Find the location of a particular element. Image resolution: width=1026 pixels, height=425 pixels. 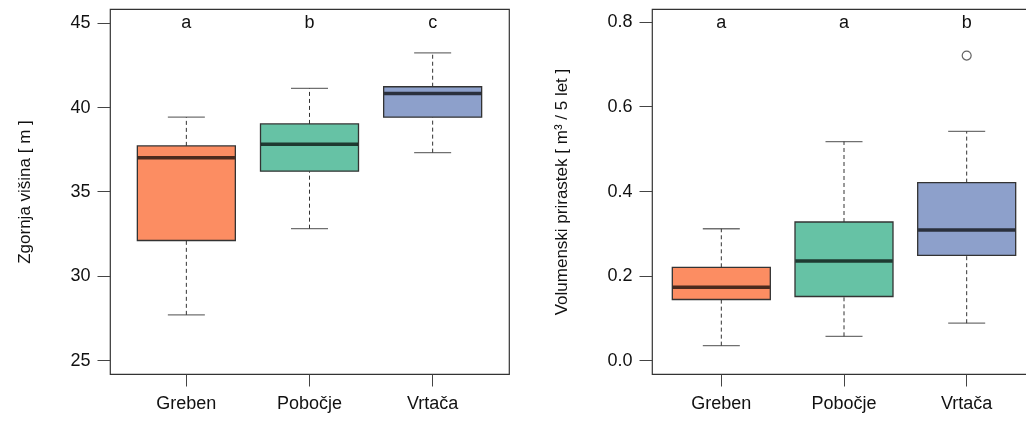

annotation: c is located at coordinates (433, 22).